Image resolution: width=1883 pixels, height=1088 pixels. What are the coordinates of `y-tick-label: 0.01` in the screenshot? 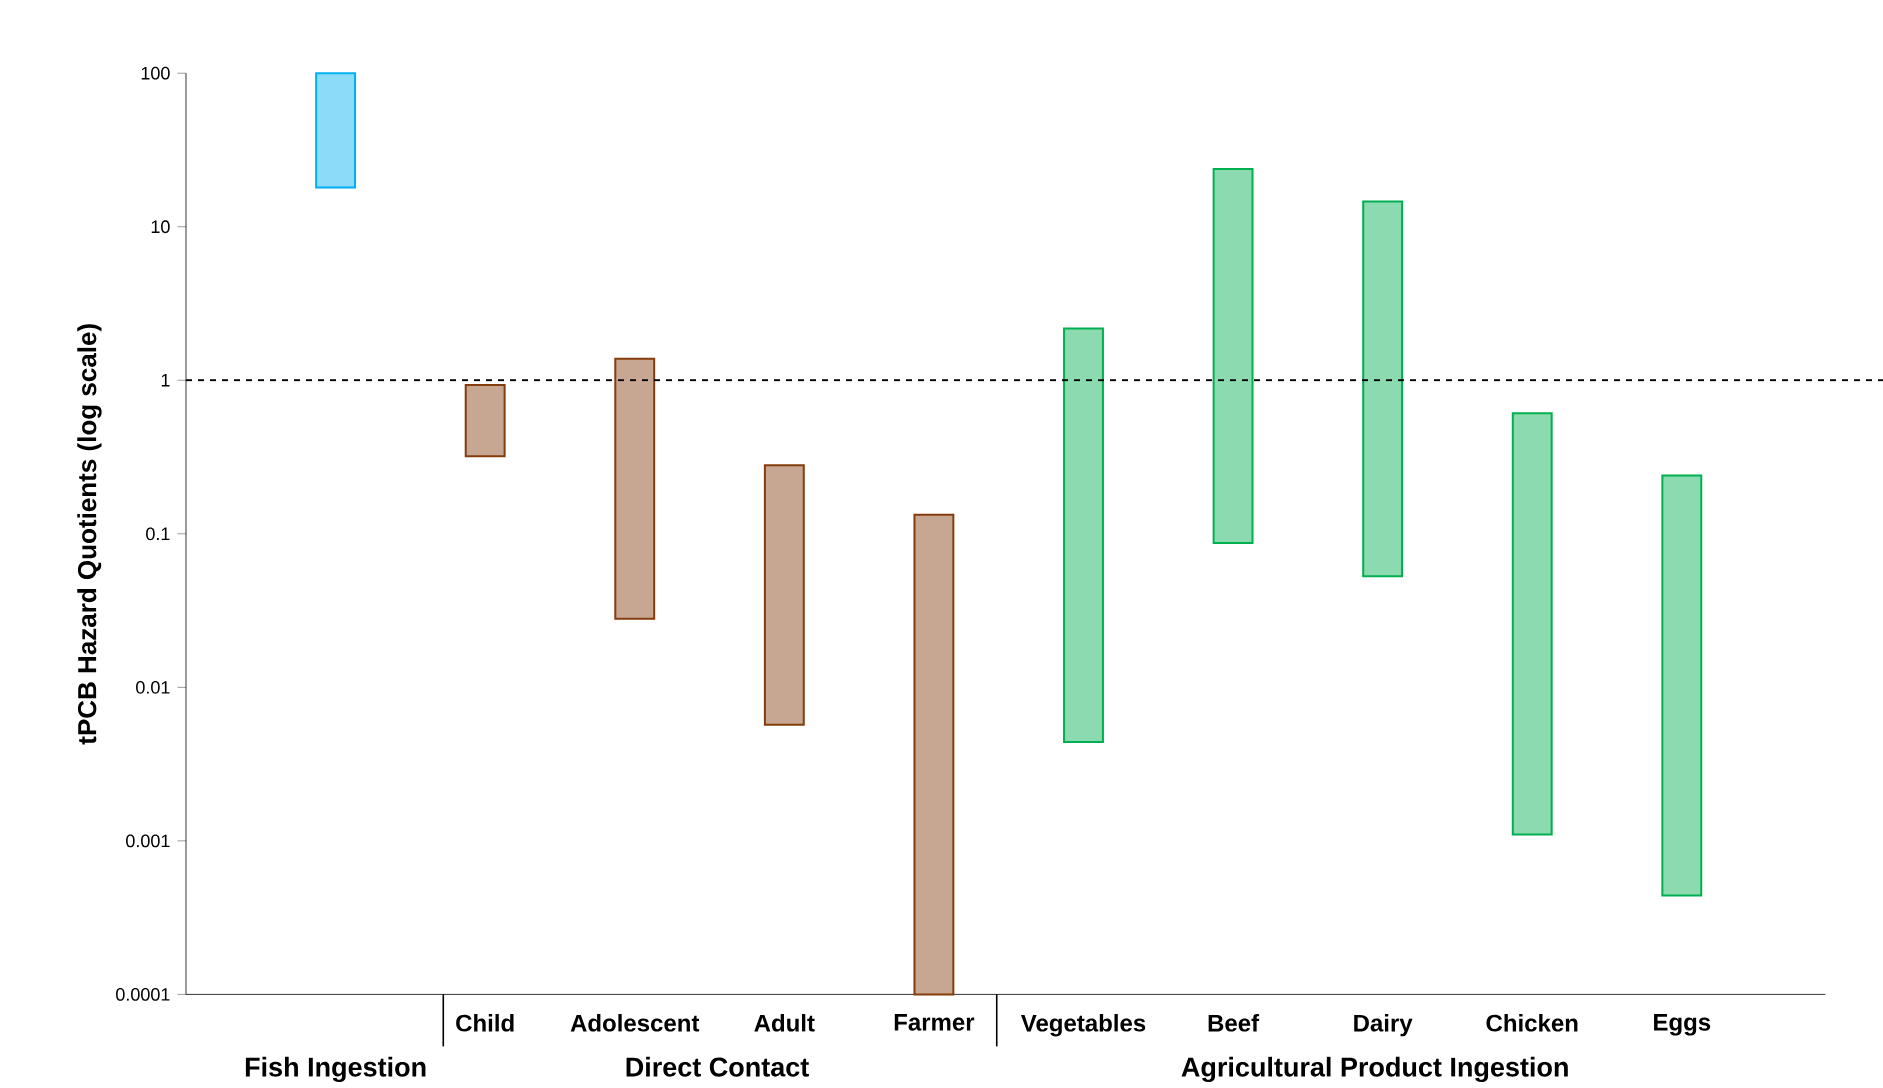 It's located at (153, 687).